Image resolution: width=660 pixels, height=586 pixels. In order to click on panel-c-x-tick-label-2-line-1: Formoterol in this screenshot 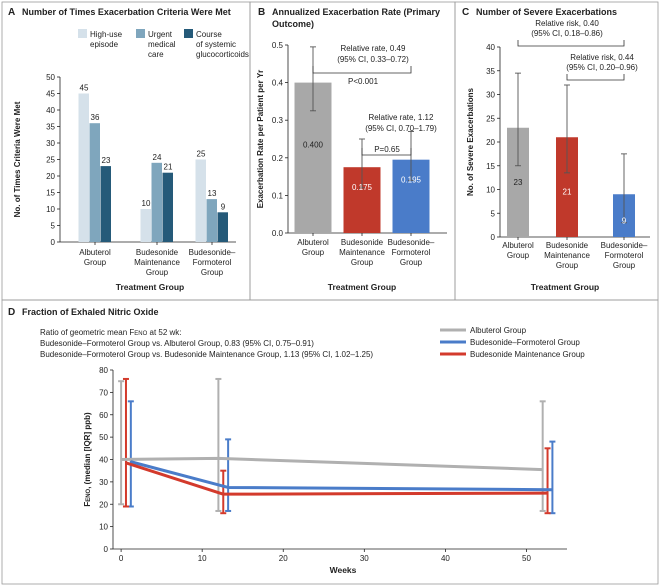, I will do `click(624, 255)`.